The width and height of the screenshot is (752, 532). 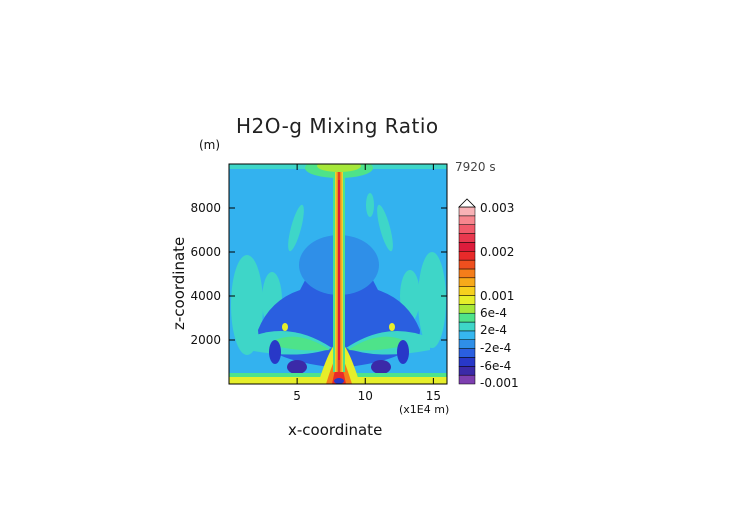 What do you see at coordinates (493, 313) in the screenshot?
I see `colorbar-label-3: 6e-4` at bounding box center [493, 313].